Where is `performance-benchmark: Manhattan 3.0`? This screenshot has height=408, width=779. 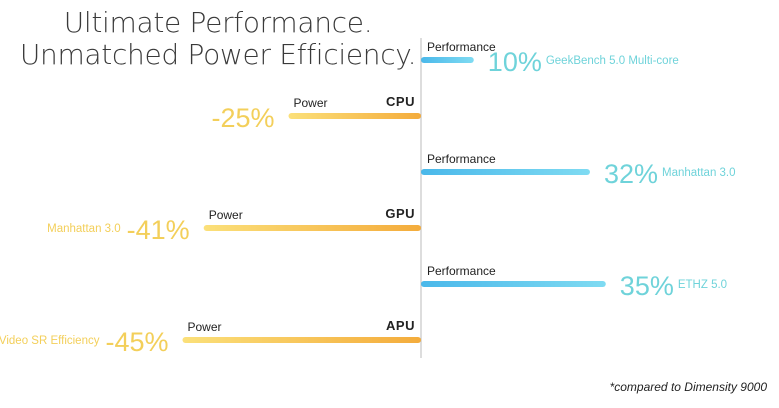
performance-benchmark: Manhattan 3.0 is located at coordinates (699, 173).